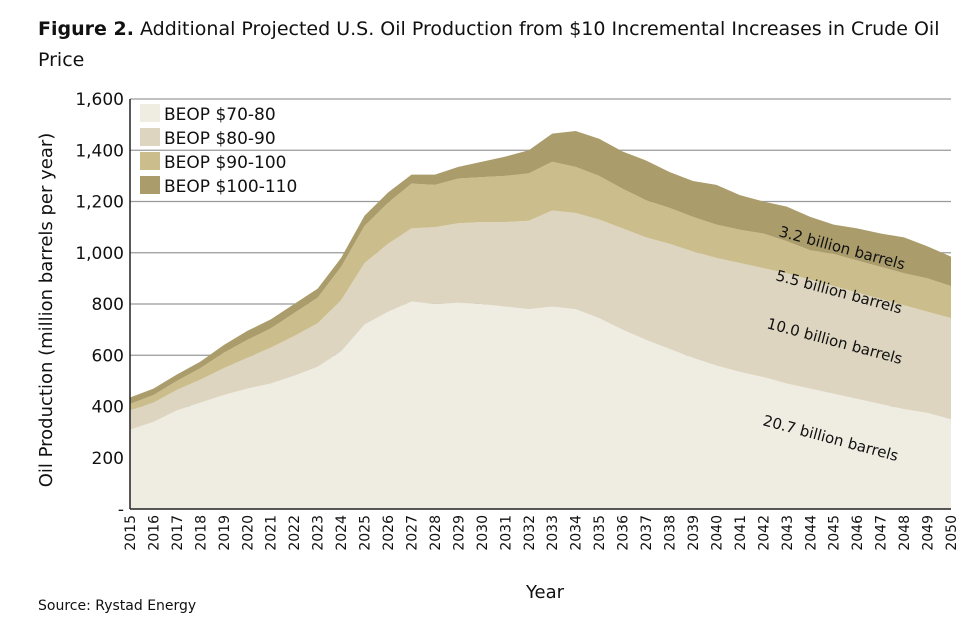 The width and height of the screenshot is (980, 639). I want to click on x-tick-label: 2050, so click(952, 533).